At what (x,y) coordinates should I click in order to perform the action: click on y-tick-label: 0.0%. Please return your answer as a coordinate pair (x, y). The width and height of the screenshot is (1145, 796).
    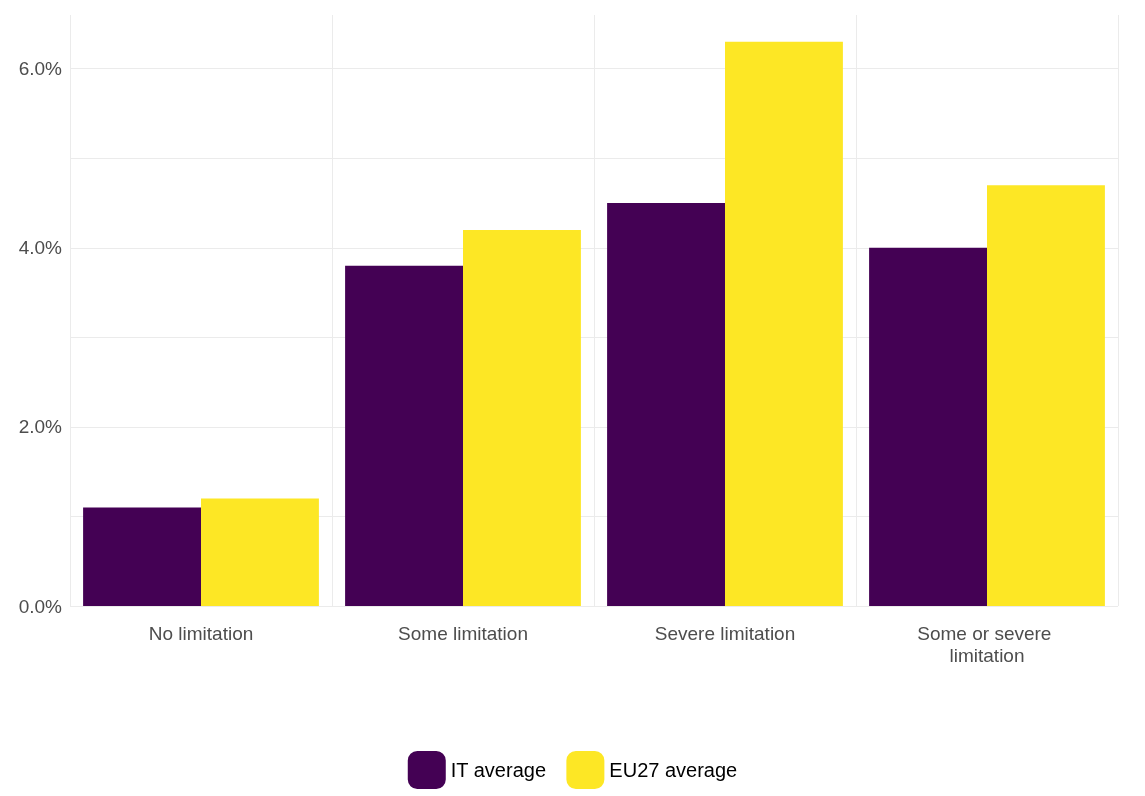
    Looking at the image, I should click on (40, 606).